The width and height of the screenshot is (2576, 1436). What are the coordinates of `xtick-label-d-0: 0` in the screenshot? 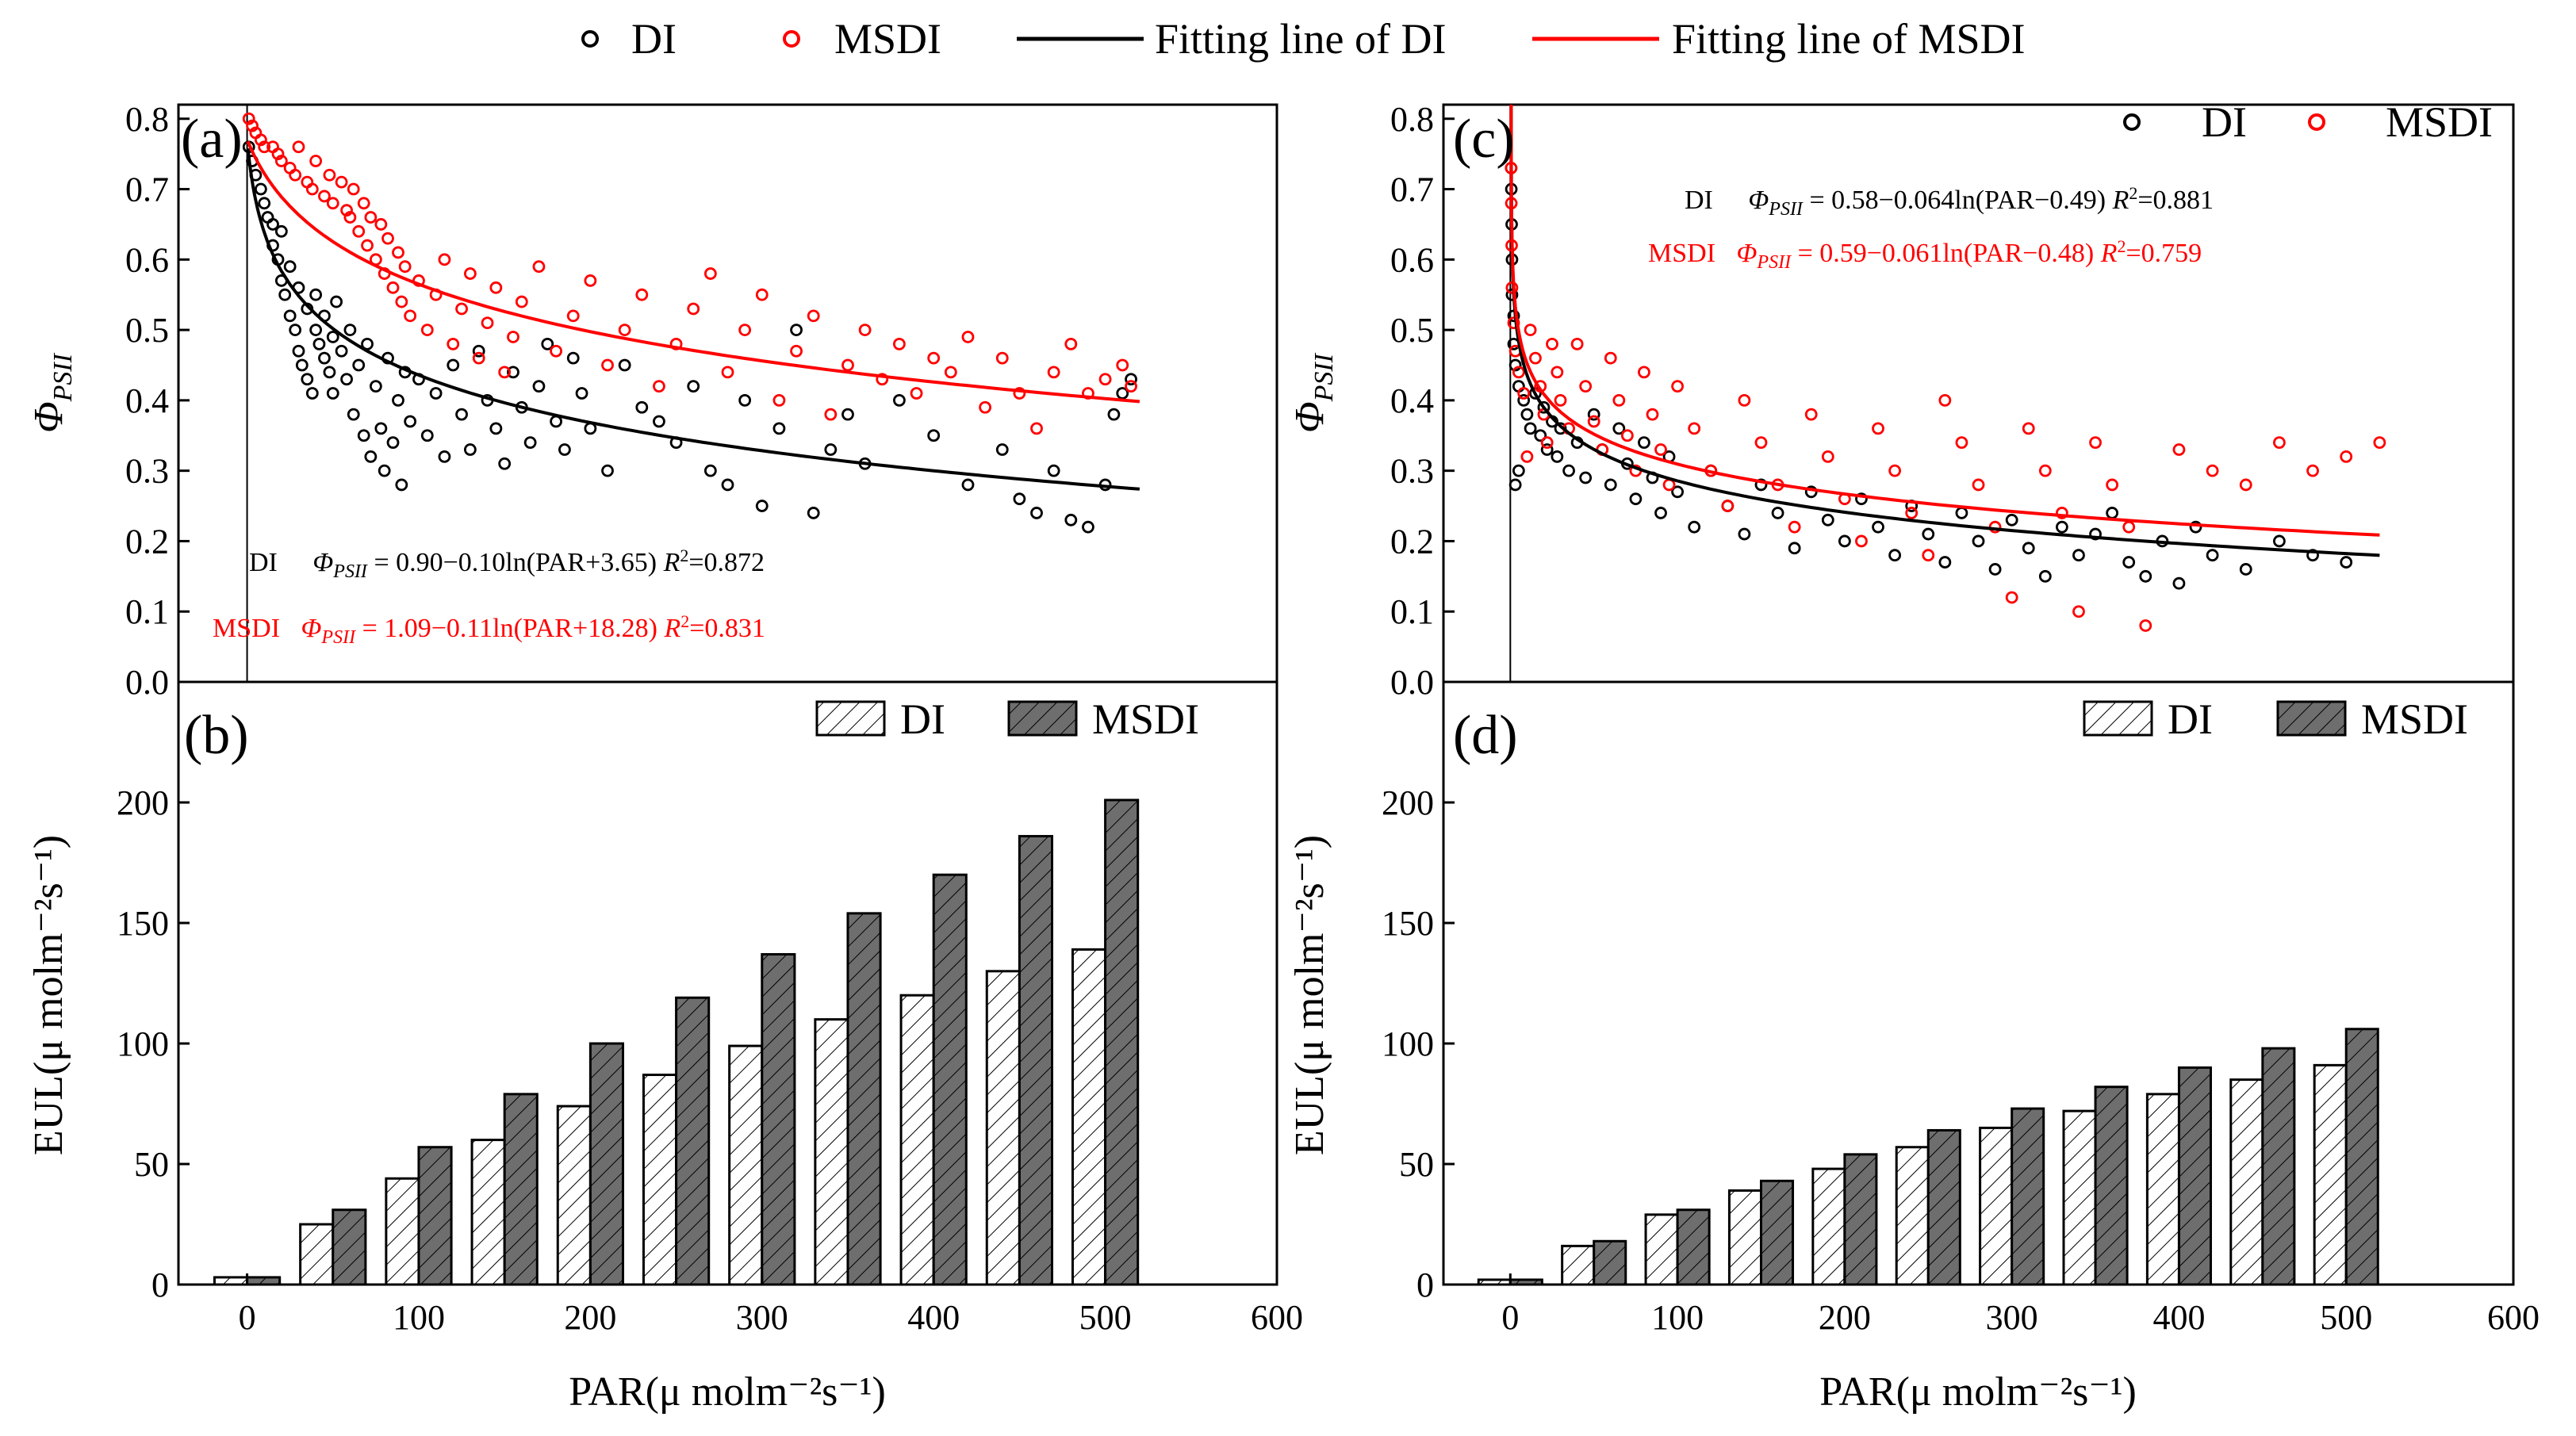 It's located at (1510, 1317).